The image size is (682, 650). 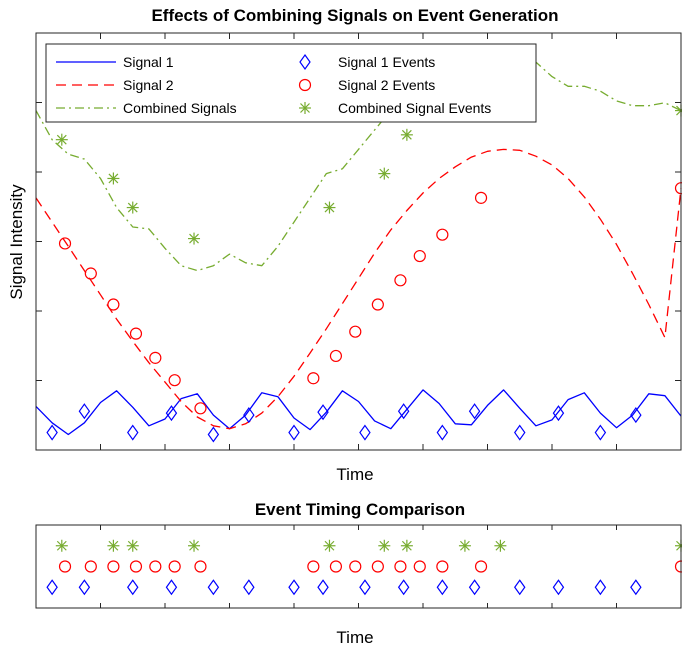 What do you see at coordinates (146, 108) in the screenshot?
I see `legend-entry-combined: Combined Signals` at bounding box center [146, 108].